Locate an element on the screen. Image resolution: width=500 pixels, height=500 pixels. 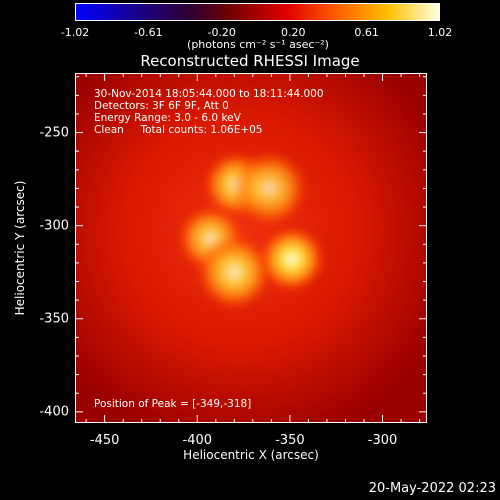
timestamp: 20-May-2022 02:23 is located at coordinates (432, 488).